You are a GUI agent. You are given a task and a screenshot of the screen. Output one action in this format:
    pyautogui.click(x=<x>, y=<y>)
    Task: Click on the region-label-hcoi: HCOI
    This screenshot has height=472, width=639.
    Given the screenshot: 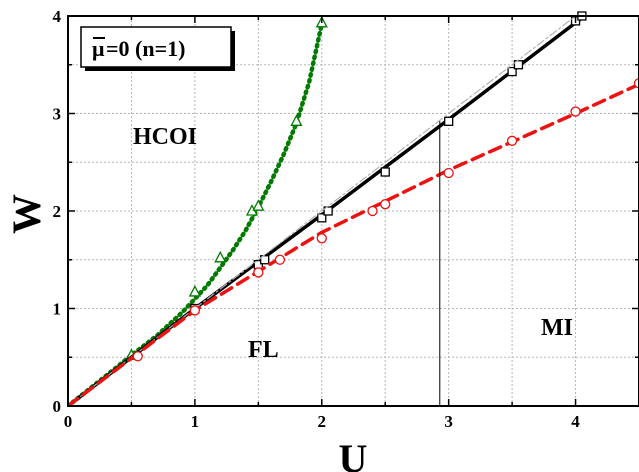 What is the action you would take?
    pyautogui.click(x=165, y=137)
    